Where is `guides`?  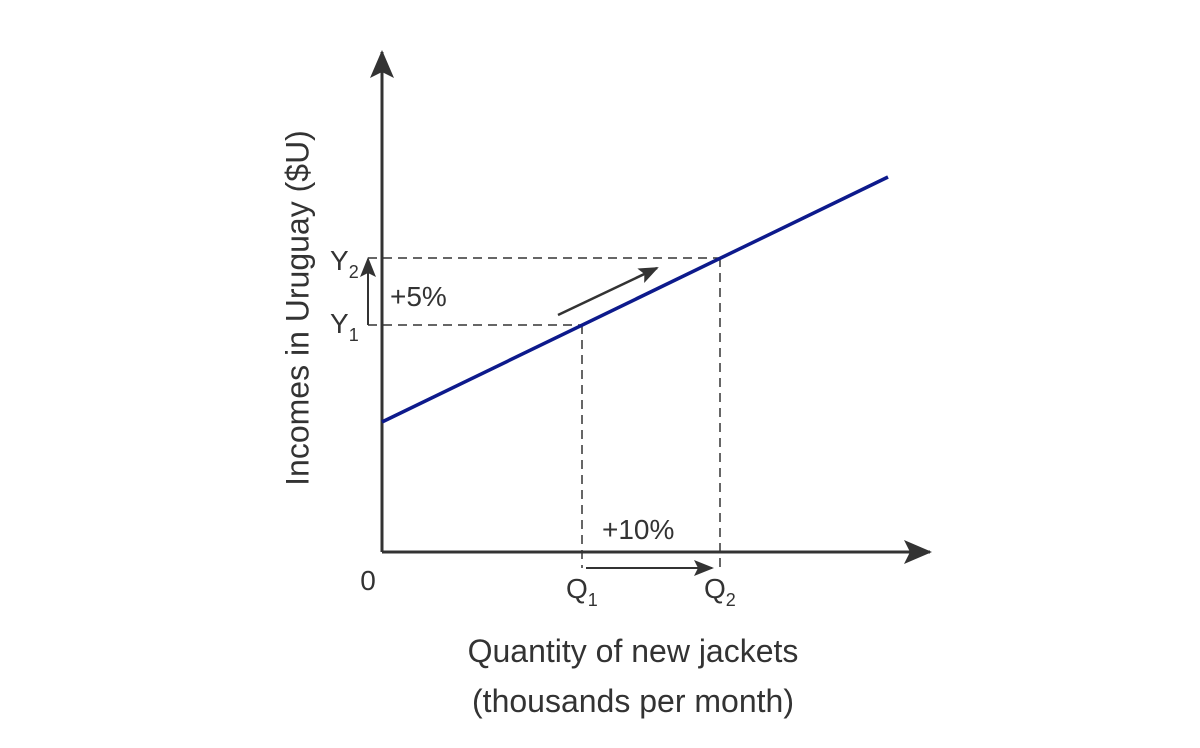
guides is located at coordinates (544, 412).